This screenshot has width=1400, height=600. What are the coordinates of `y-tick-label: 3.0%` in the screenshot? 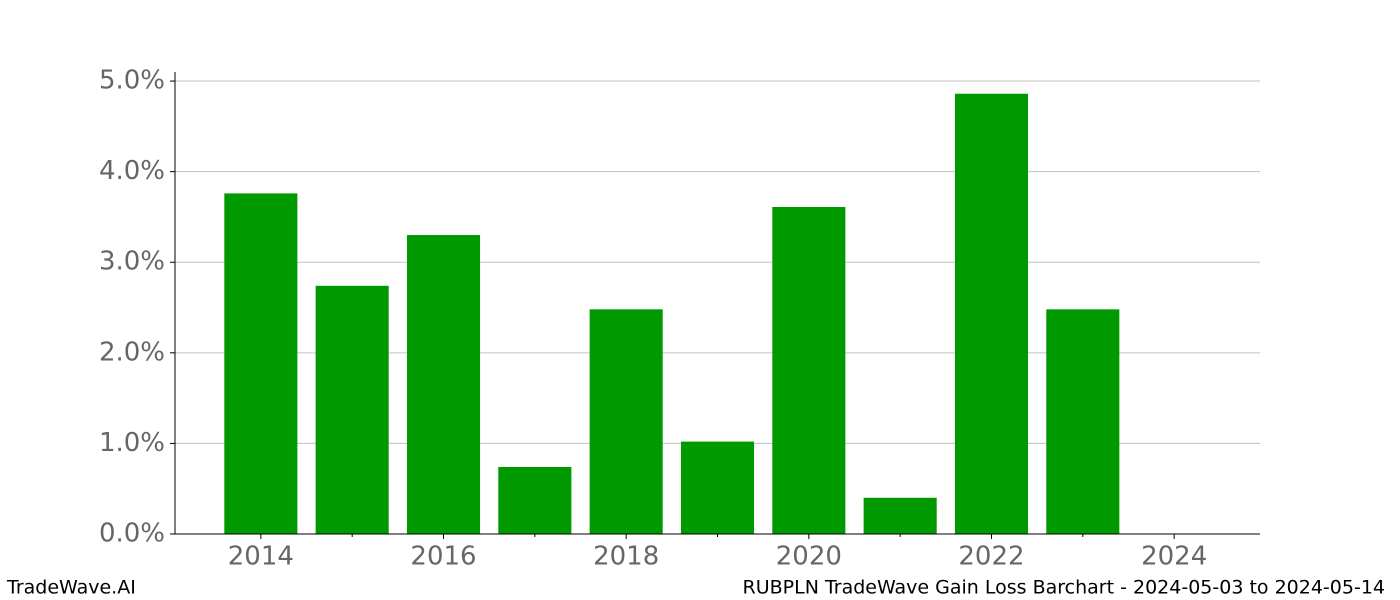 It's located at (132, 262).